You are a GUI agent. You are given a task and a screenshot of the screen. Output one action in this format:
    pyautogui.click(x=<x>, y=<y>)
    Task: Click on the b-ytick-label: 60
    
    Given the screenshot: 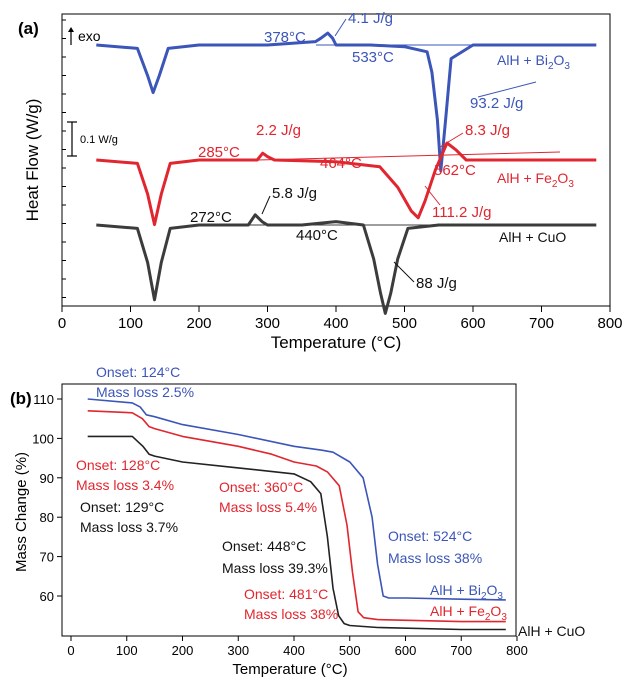 What is the action you would take?
    pyautogui.click(x=47, y=596)
    